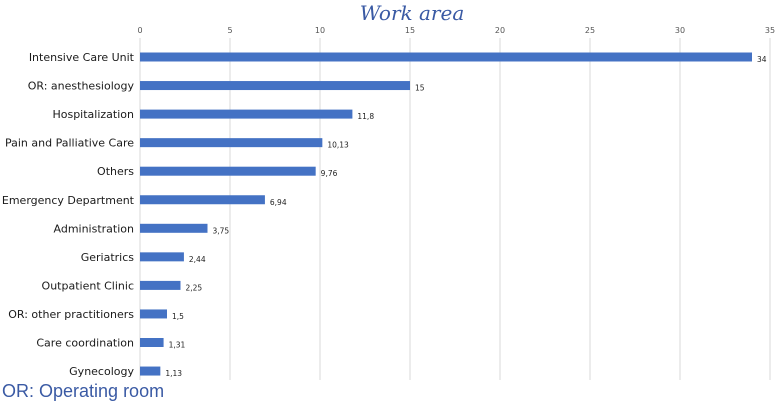 This screenshot has height=407, width=780. What do you see at coordinates (69, 143) in the screenshot?
I see `category-label: Pain and Palliative Care` at bounding box center [69, 143].